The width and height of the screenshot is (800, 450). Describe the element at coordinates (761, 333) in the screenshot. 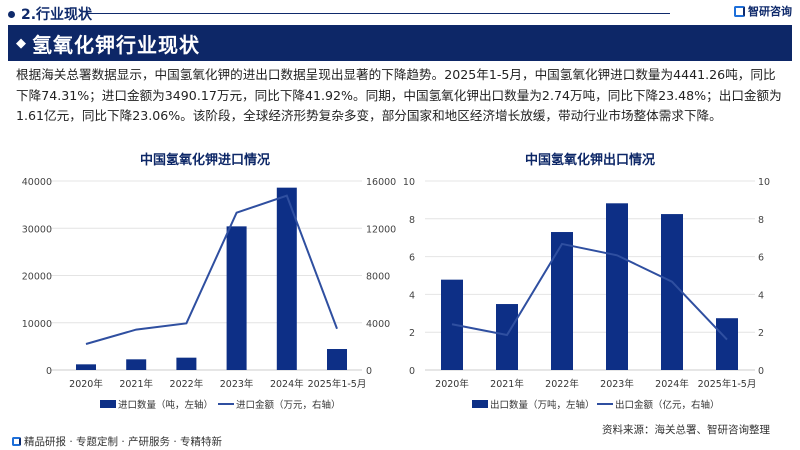

I see `right-axis-tick: 2` at that location.